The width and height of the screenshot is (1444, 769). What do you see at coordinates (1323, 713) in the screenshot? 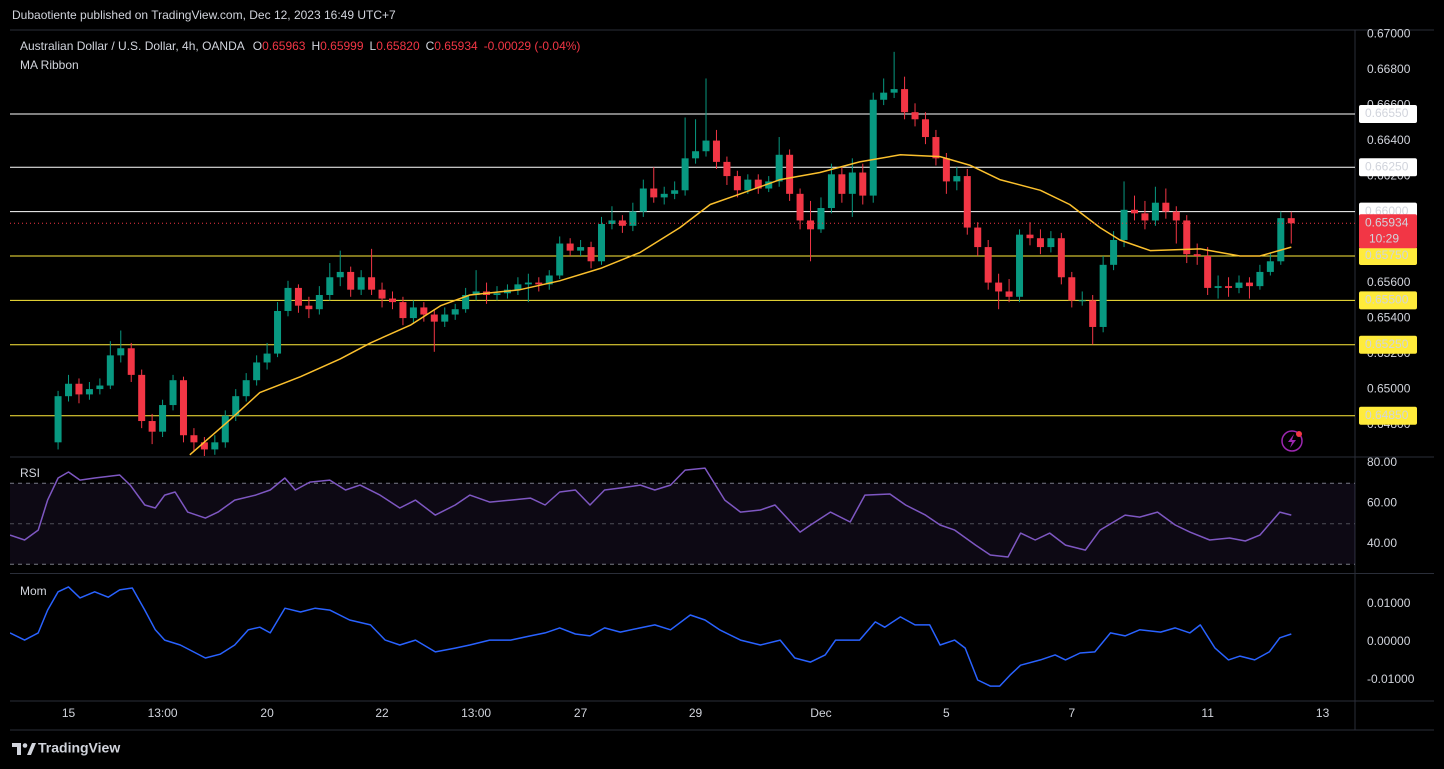
I see `x-tick-label: 13` at bounding box center [1323, 713].